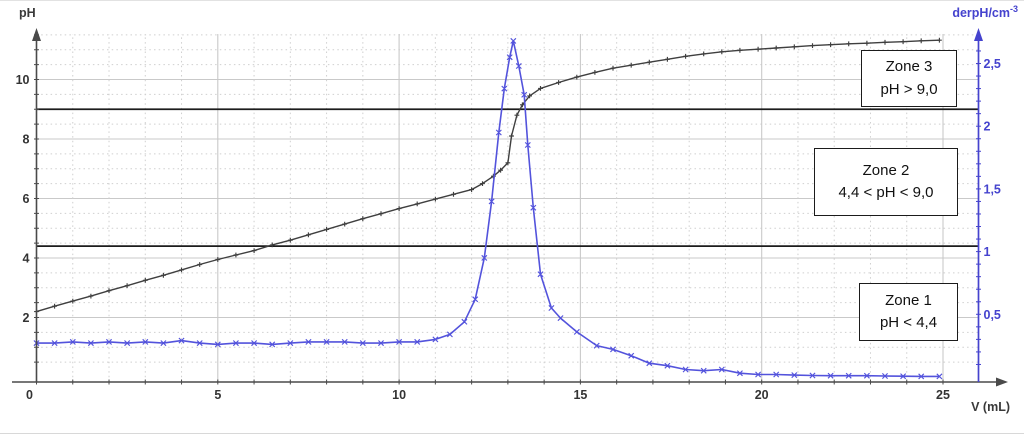 The image size is (1024, 434). Describe the element at coordinates (987, 252) in the screenshot. I see `derivative-tick-label: 1` at that location.